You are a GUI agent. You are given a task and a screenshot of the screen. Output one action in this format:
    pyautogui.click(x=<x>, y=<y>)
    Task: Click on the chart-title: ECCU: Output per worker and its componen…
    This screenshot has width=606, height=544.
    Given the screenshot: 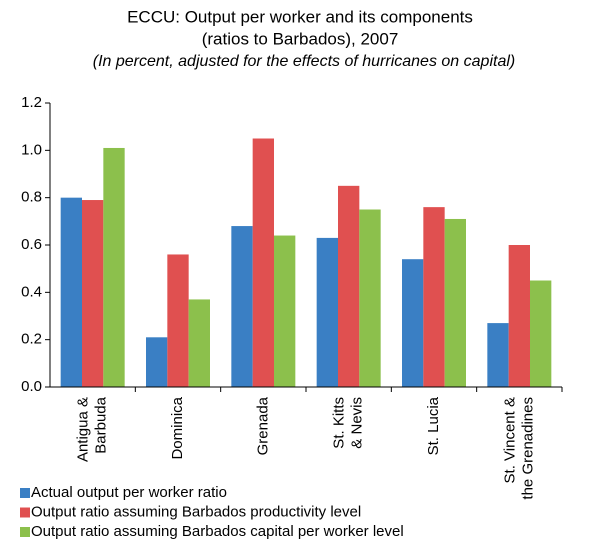 What is the action you would take?
    pyautogui.click(x=300, y=16)
    